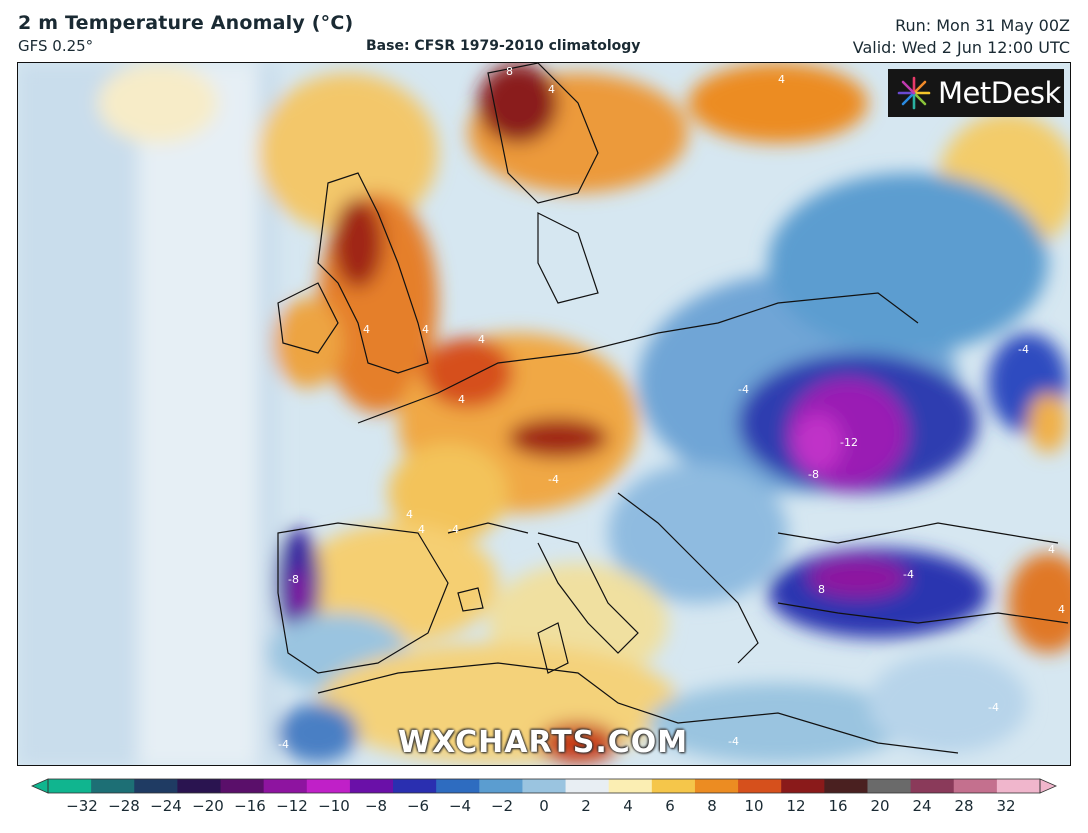 The height and width of the screenshot is (833, 1088). Describe the element at coordinates (460, 806) in the screenshot. I see `colorbar-tick-label: −4` at that location.